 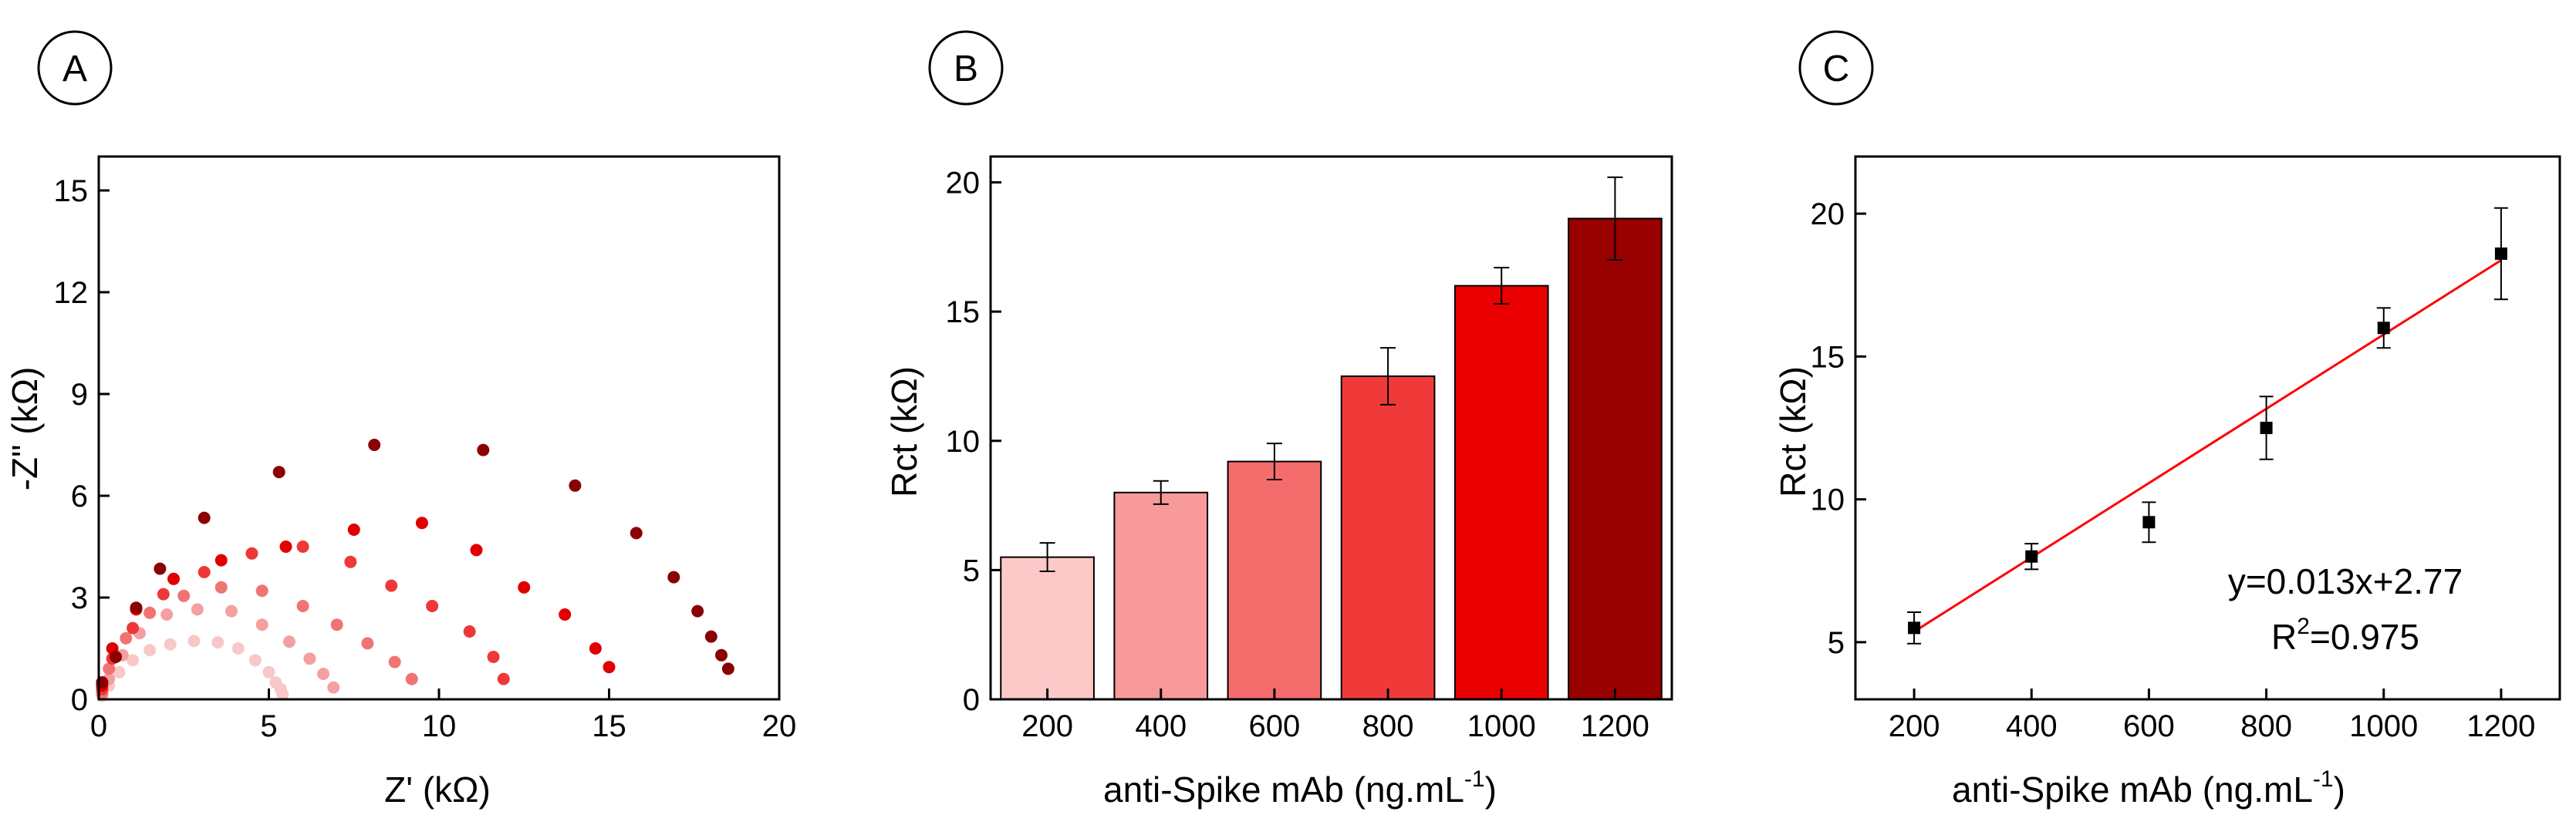 What do you see at coordinates (79, 700) in the screenshot?
I see `panel-a-ytick-label-0: 0` at bounding box center [79, 700].